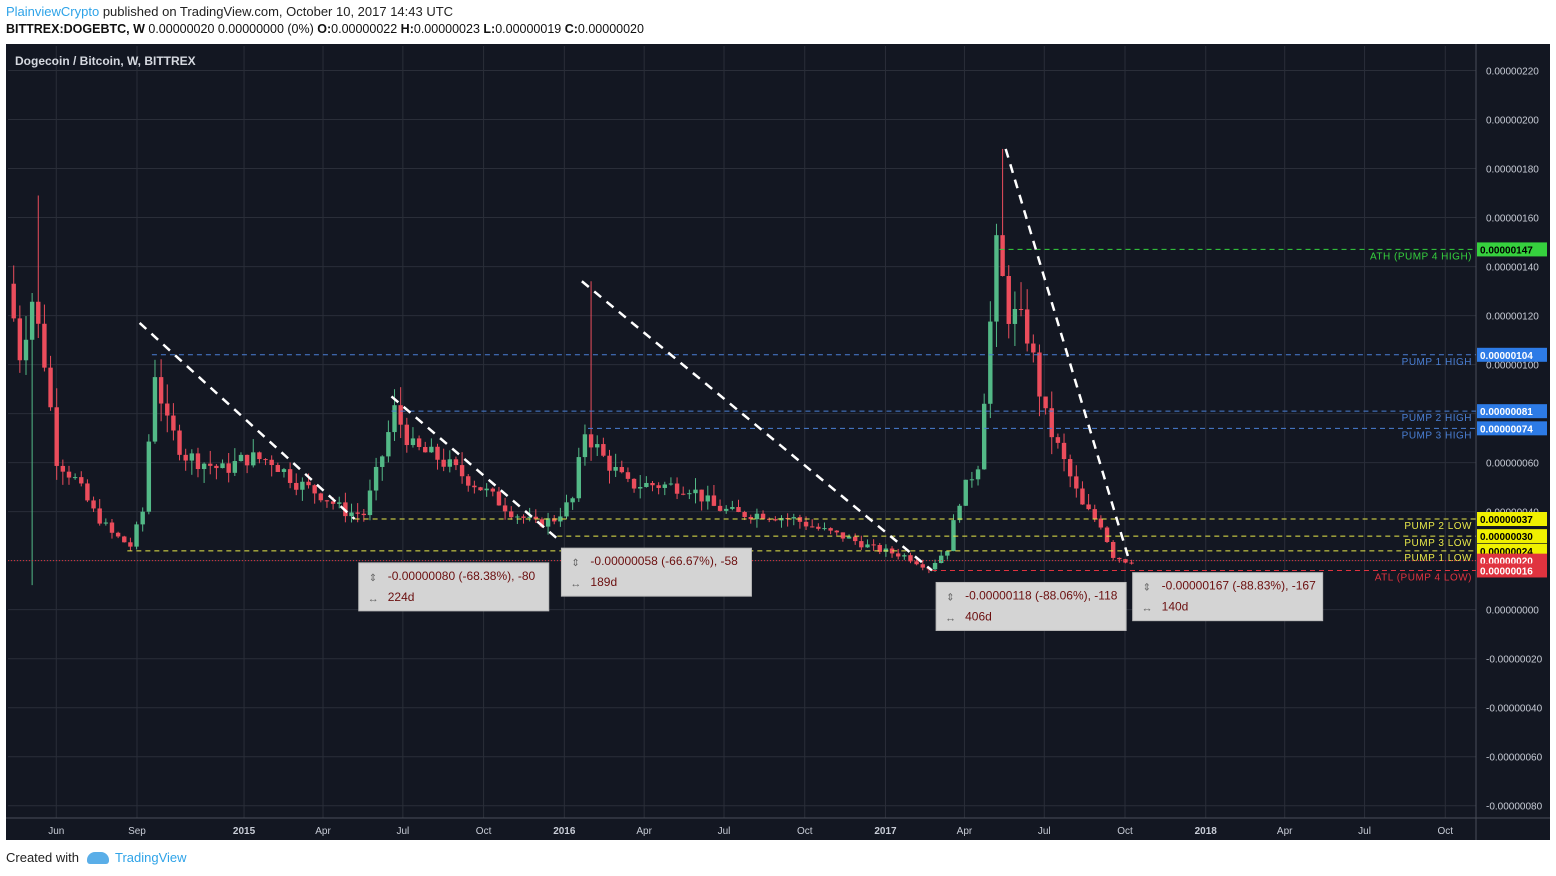 This screenshot has width=1556, height=876. What do you see at coordinates (1514, 807) in the screenshot?
I see `y-tick-label: -0.00000080` at bounding box center [1514, 807].